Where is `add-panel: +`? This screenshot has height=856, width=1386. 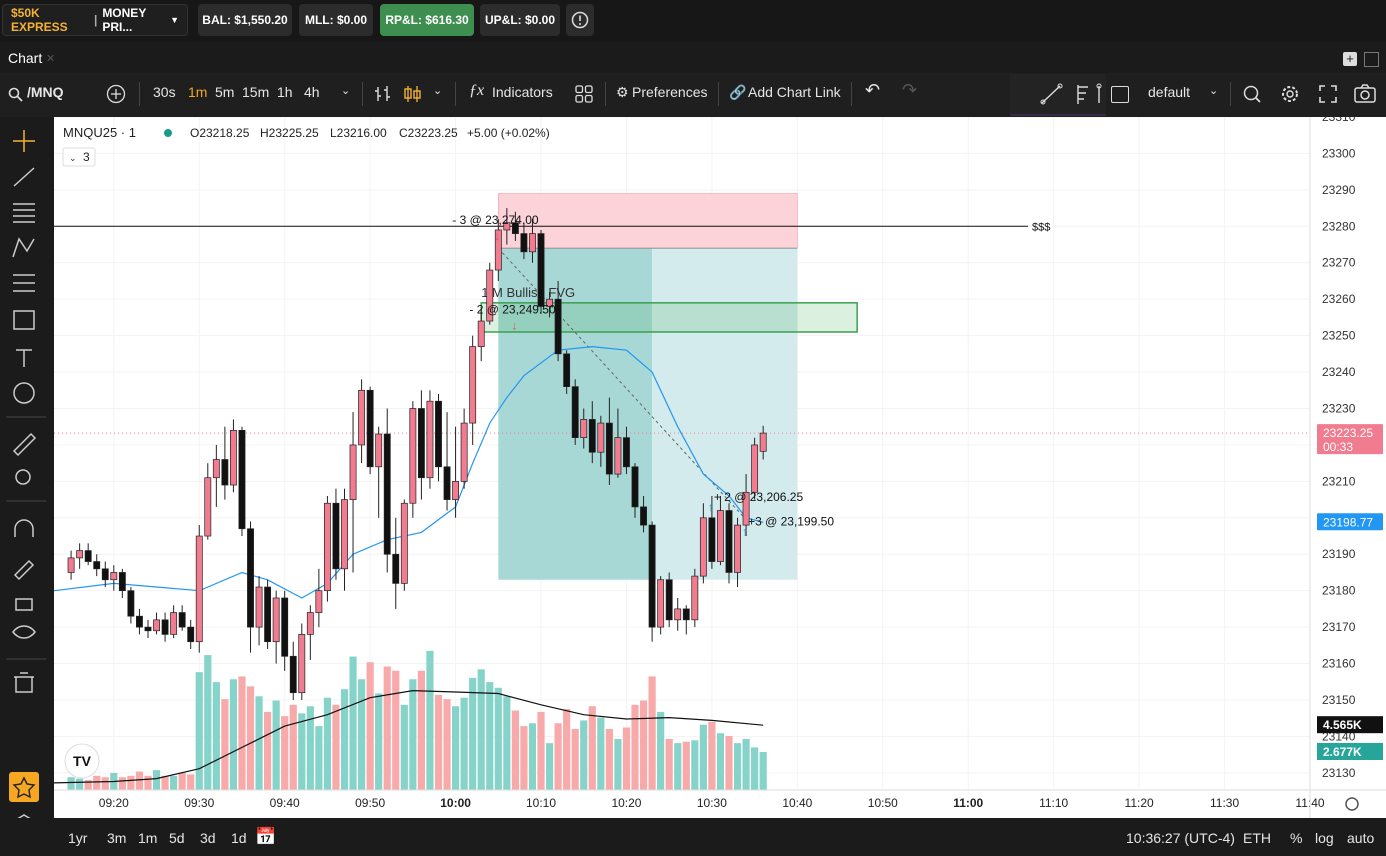 add-panel: + is located at coordinates (1350, 59).